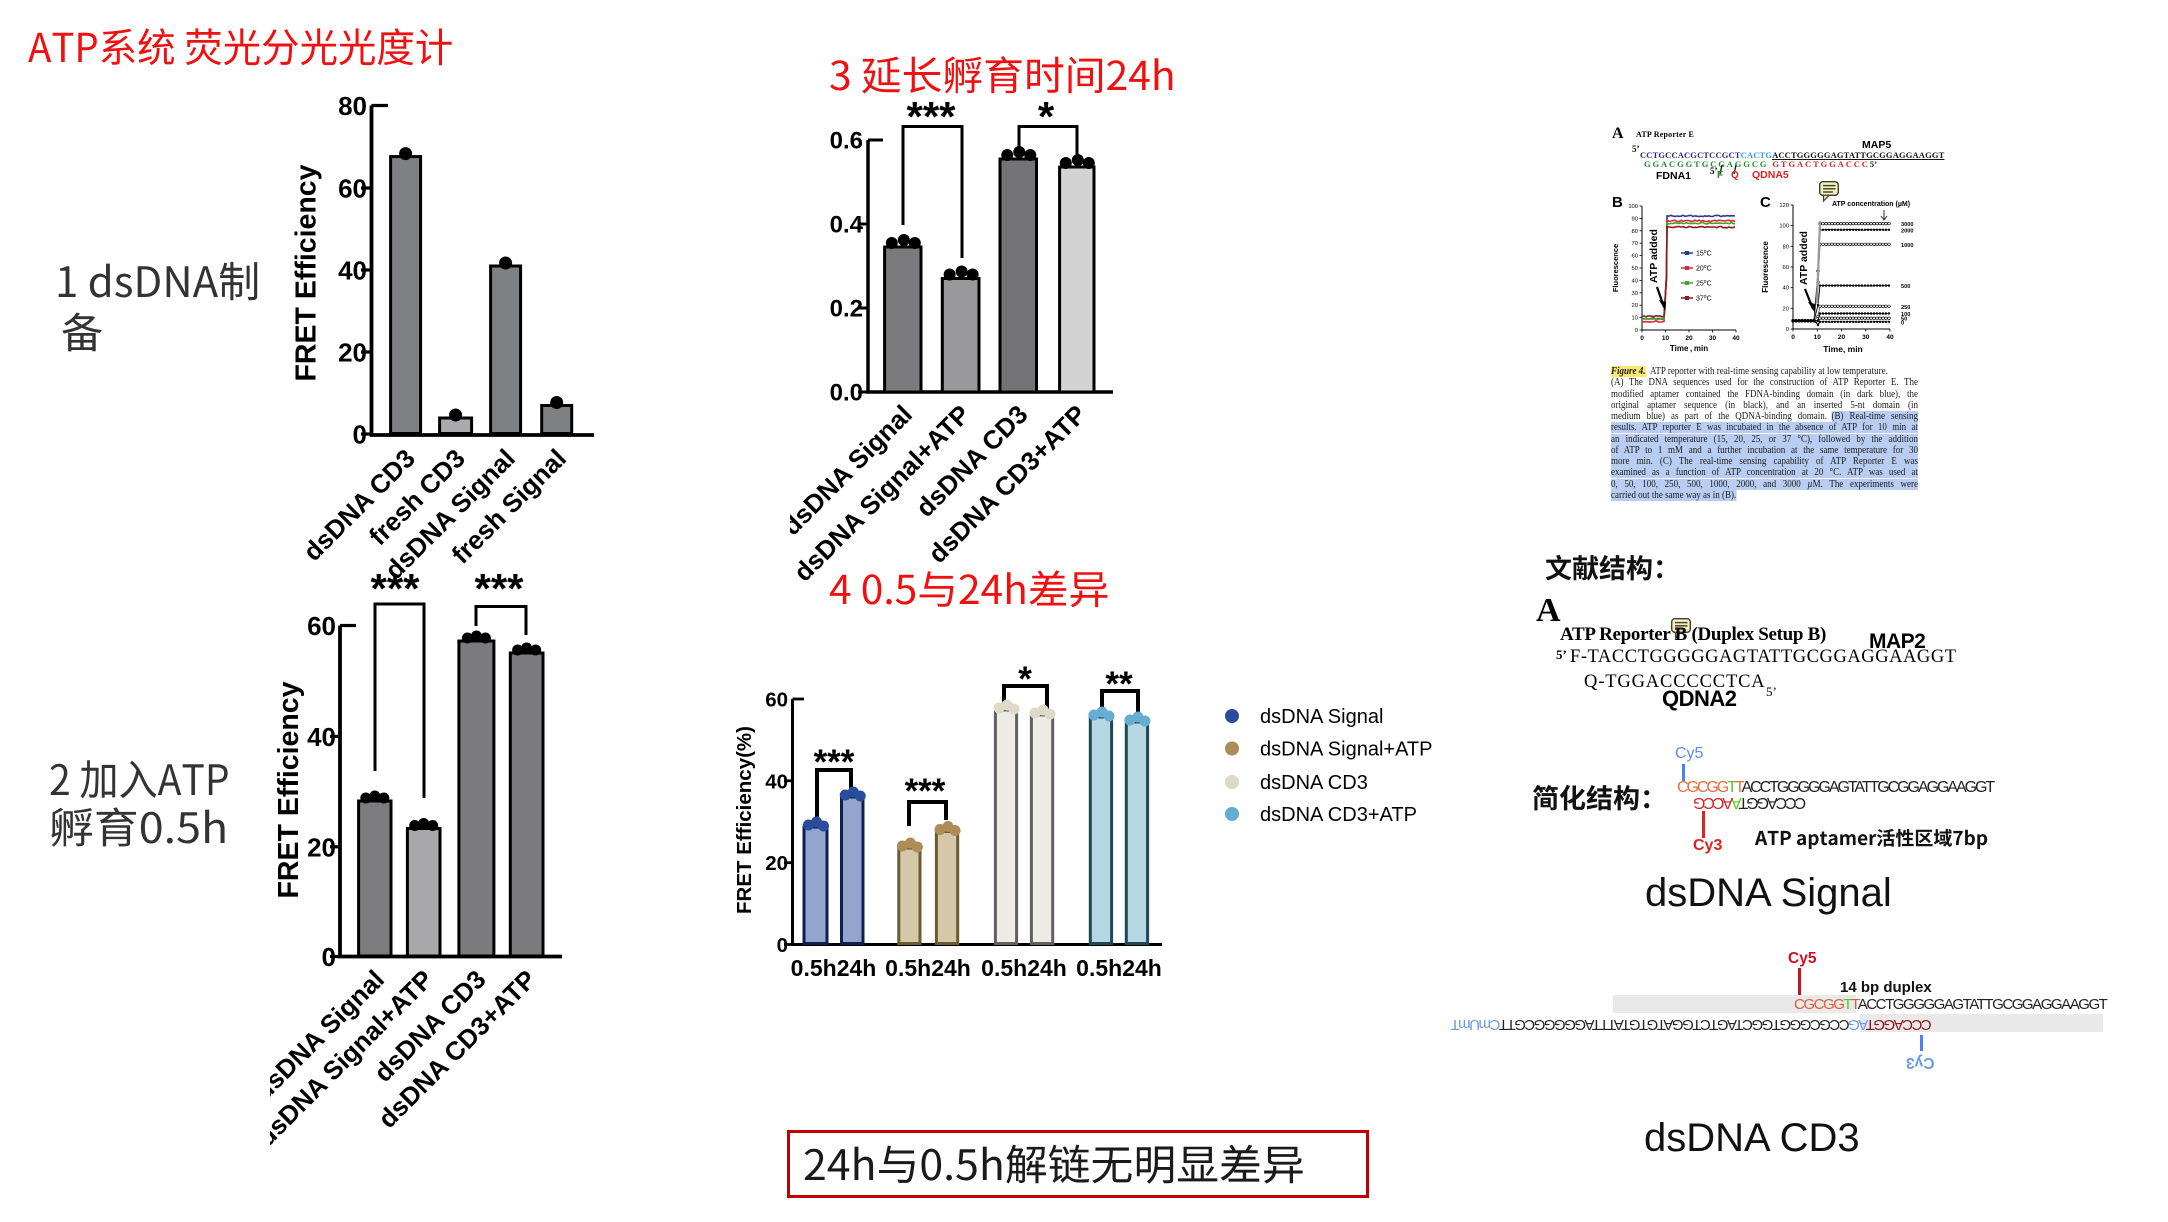  What do you see at coordinates (1704, 283) in the screenshot?
I see `svg-text: 25oC` at bounding box center [1704, 283].